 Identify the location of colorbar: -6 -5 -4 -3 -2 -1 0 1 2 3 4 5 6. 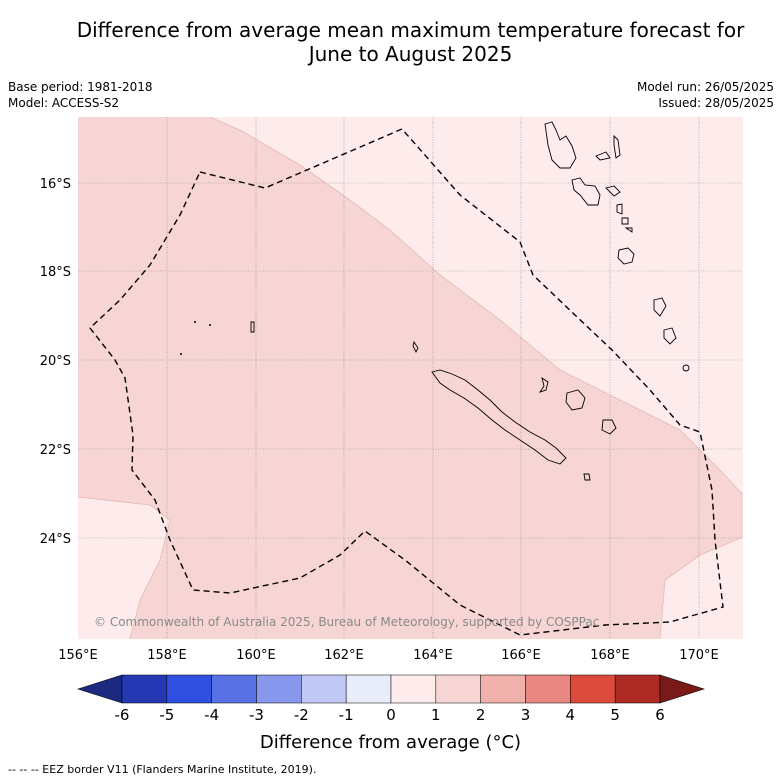
(391, 699).